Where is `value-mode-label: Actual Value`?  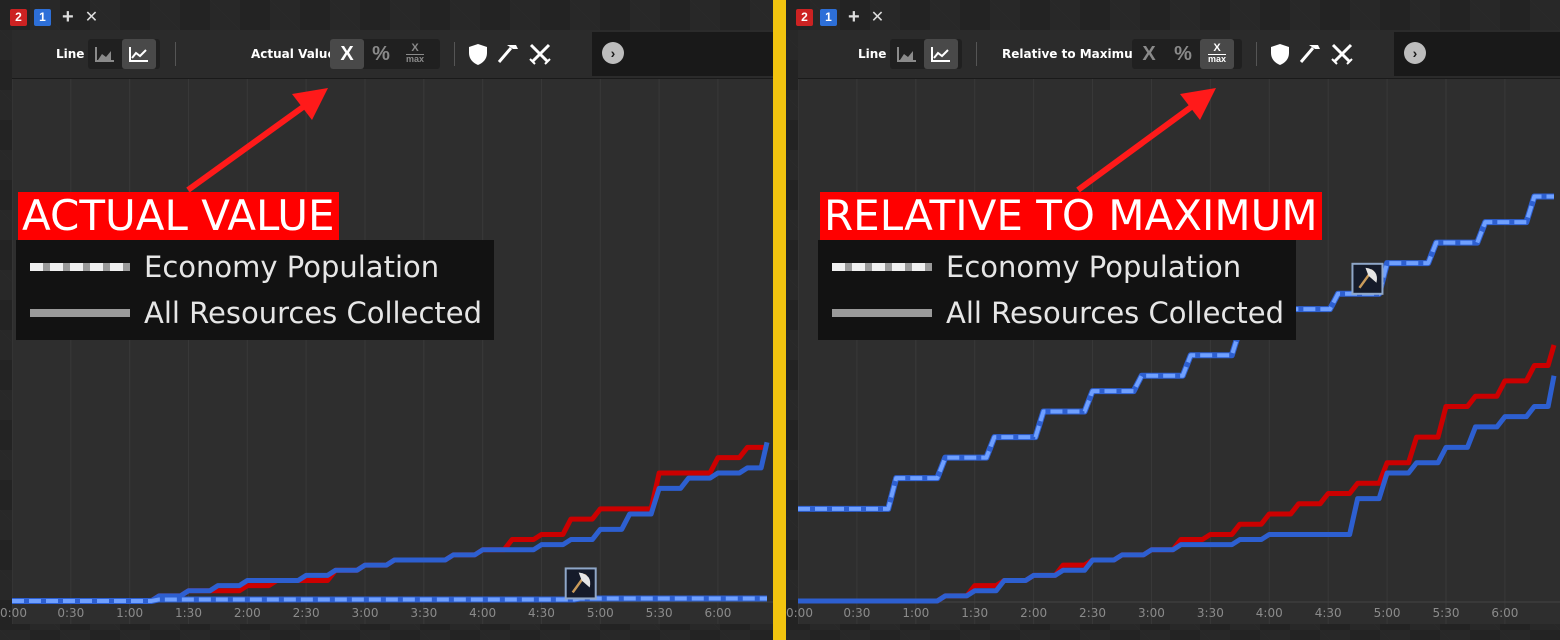
value-mode-label: Actual Value is located at coordinates (293, 54).